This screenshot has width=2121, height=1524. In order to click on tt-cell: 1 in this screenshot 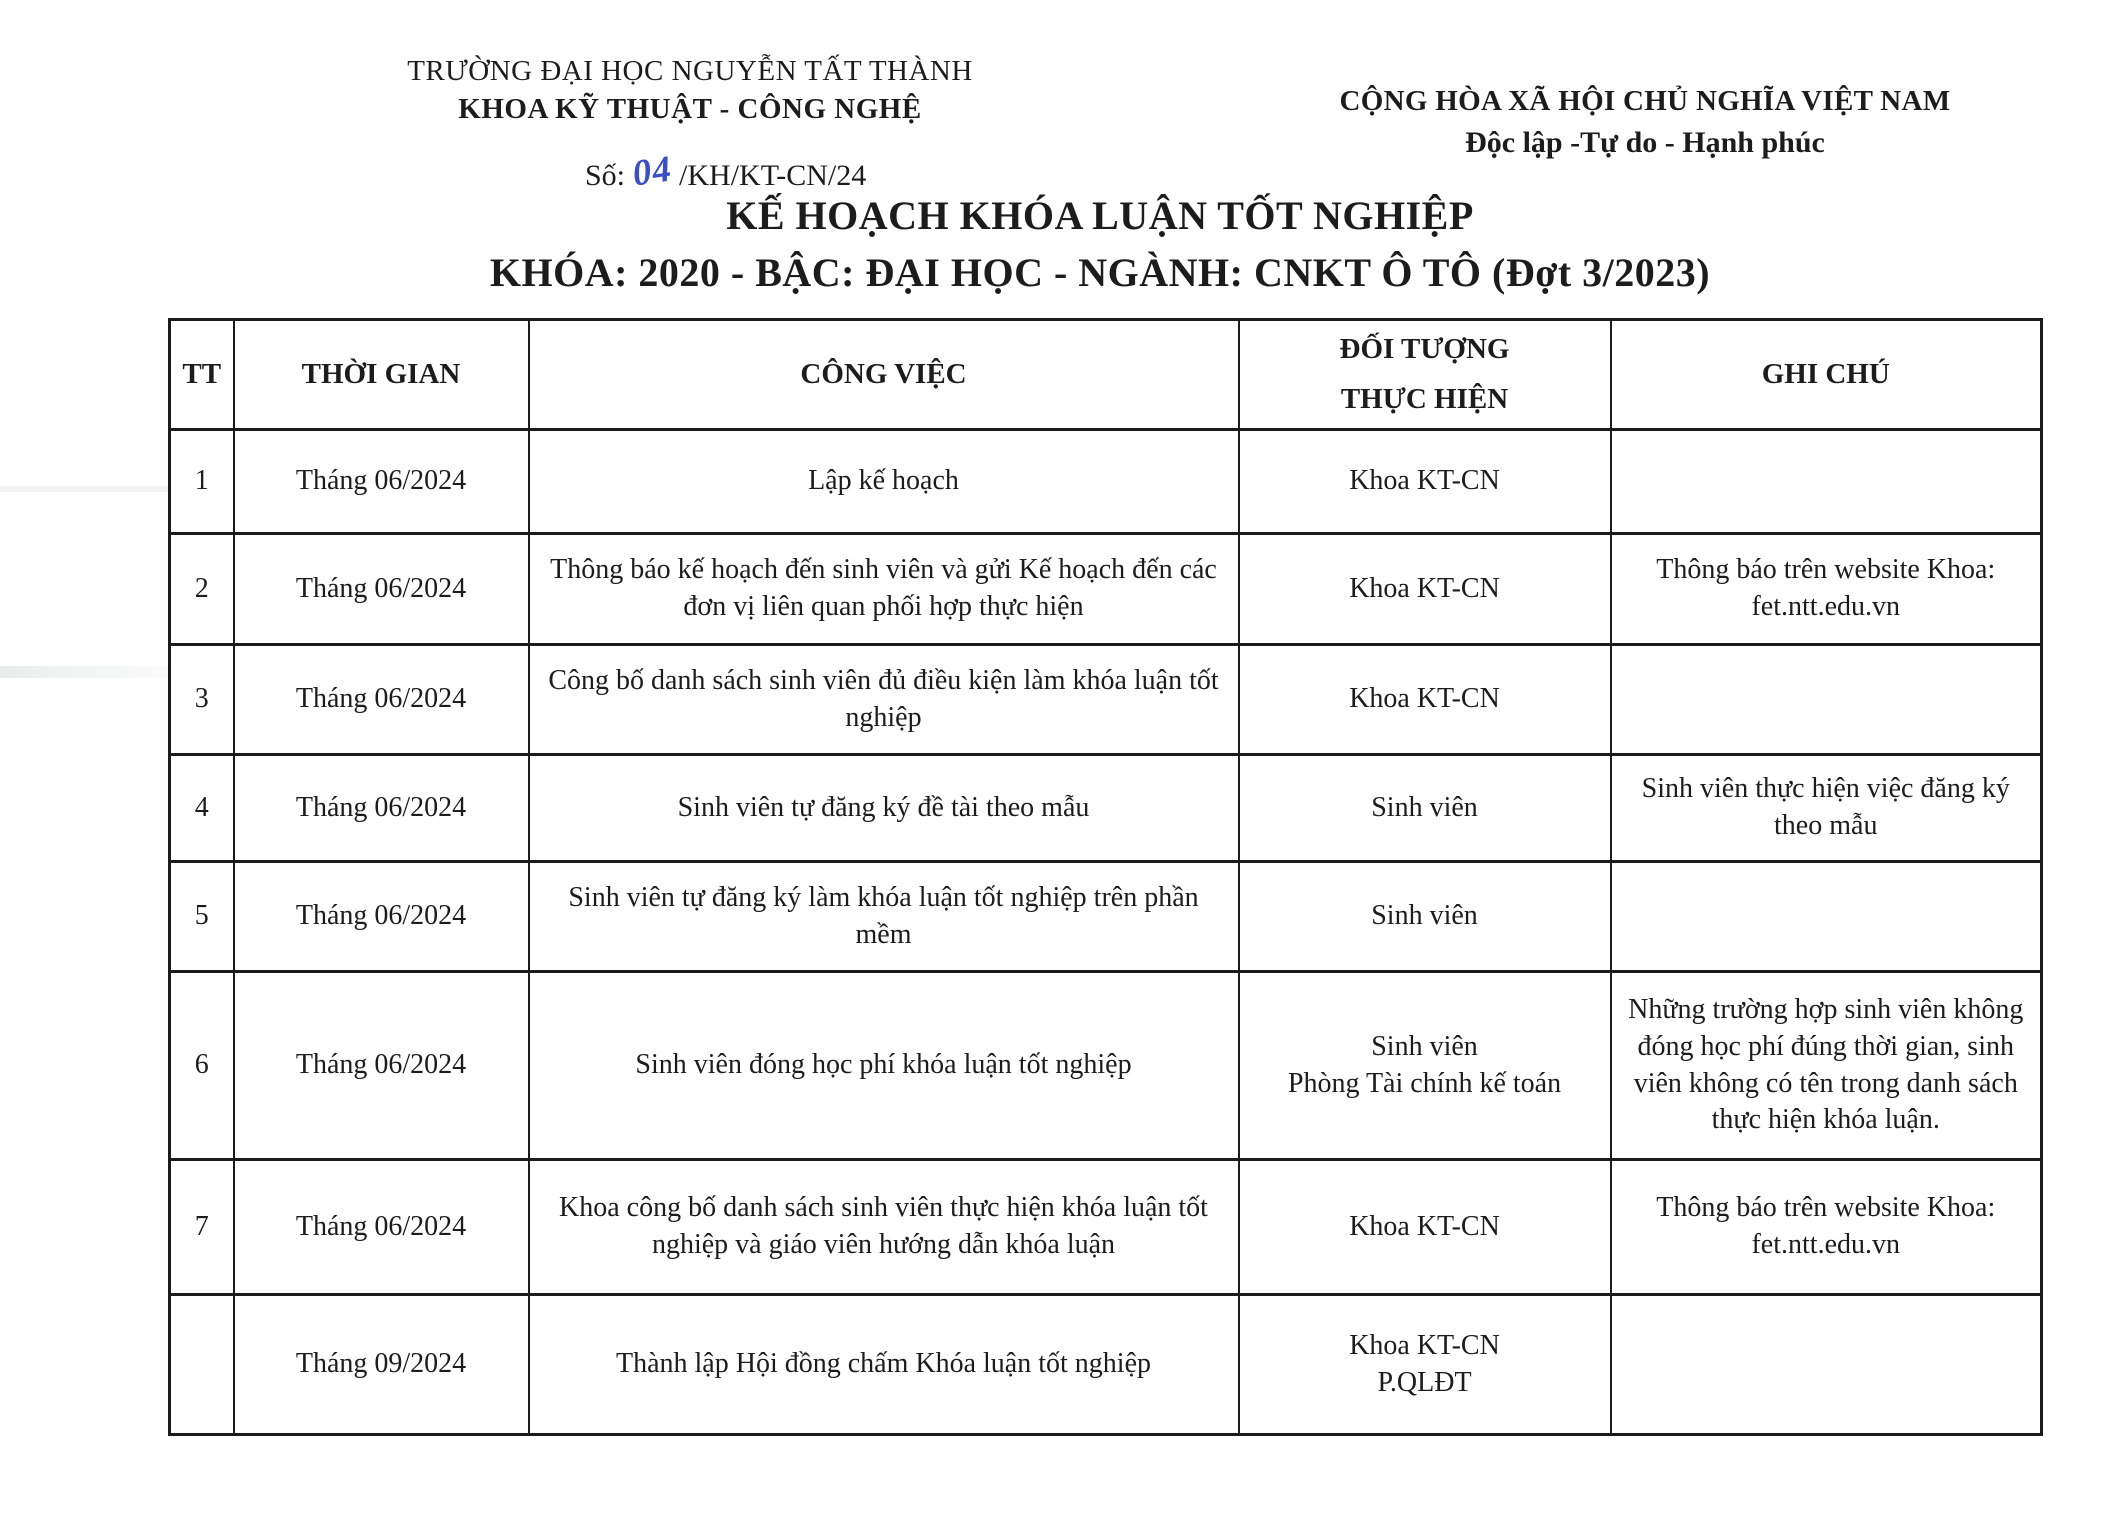, I will do `click(201, 481)`.